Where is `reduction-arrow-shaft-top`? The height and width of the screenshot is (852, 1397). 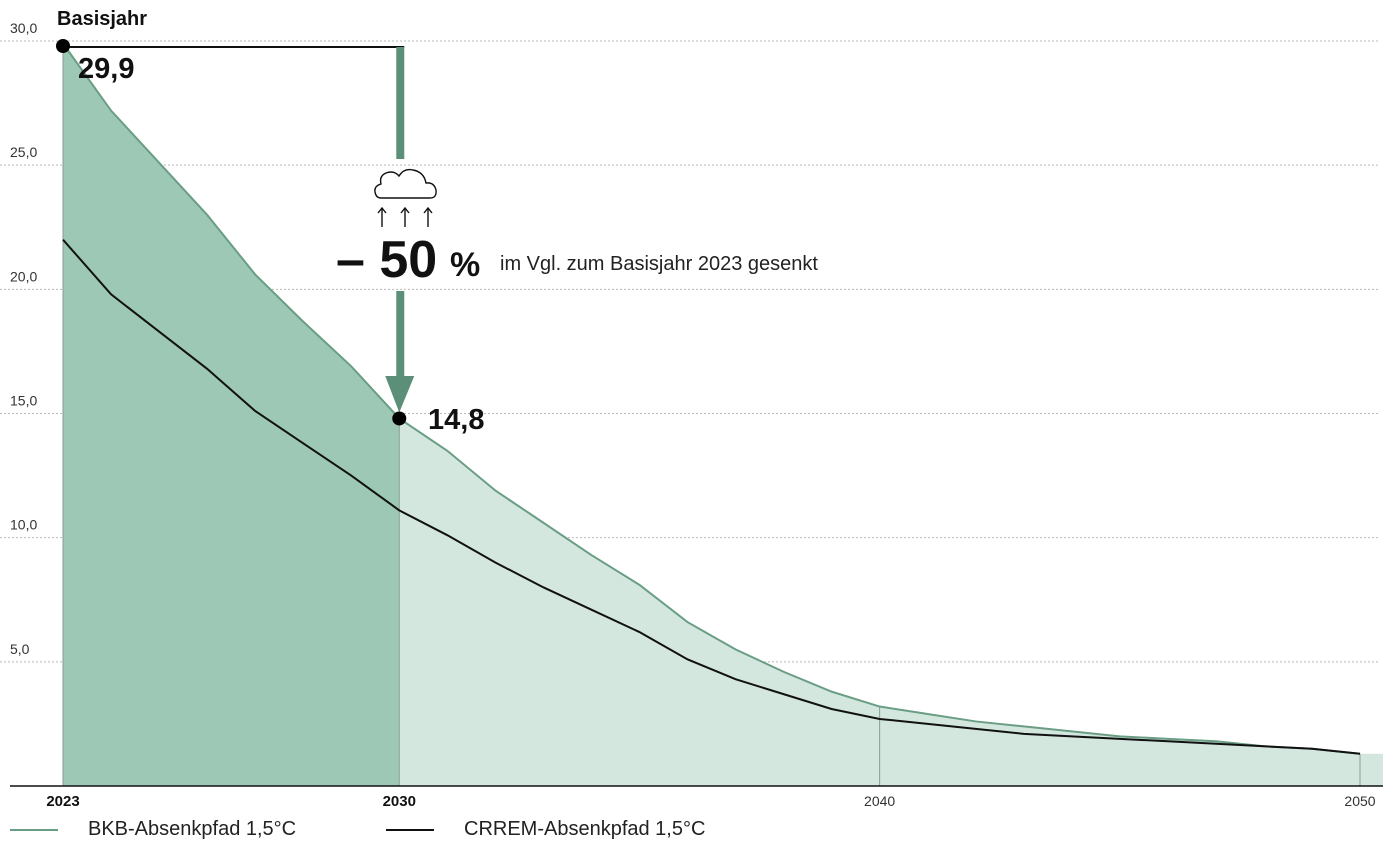
reduction-arrow-shaft-top is located at coordinates (400, 103).